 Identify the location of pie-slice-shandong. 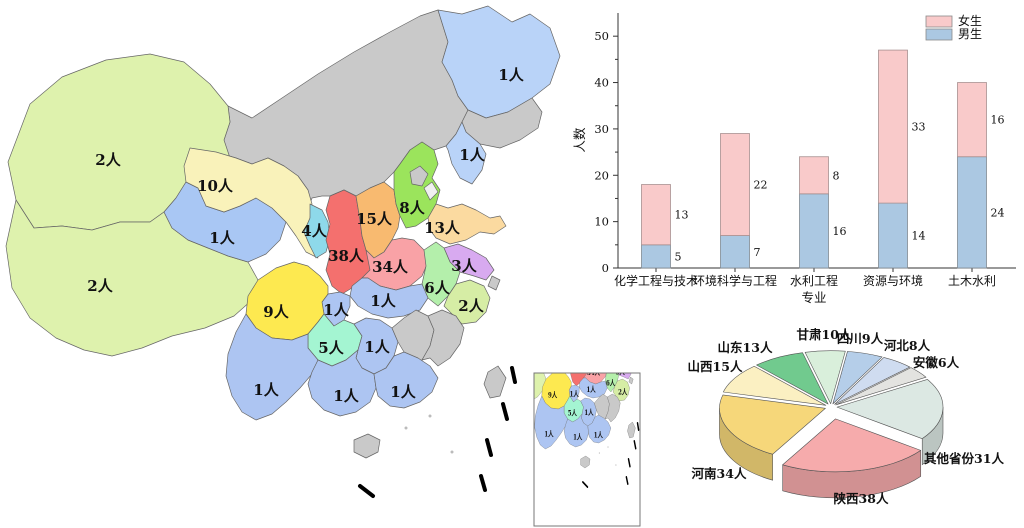
(792, 378).